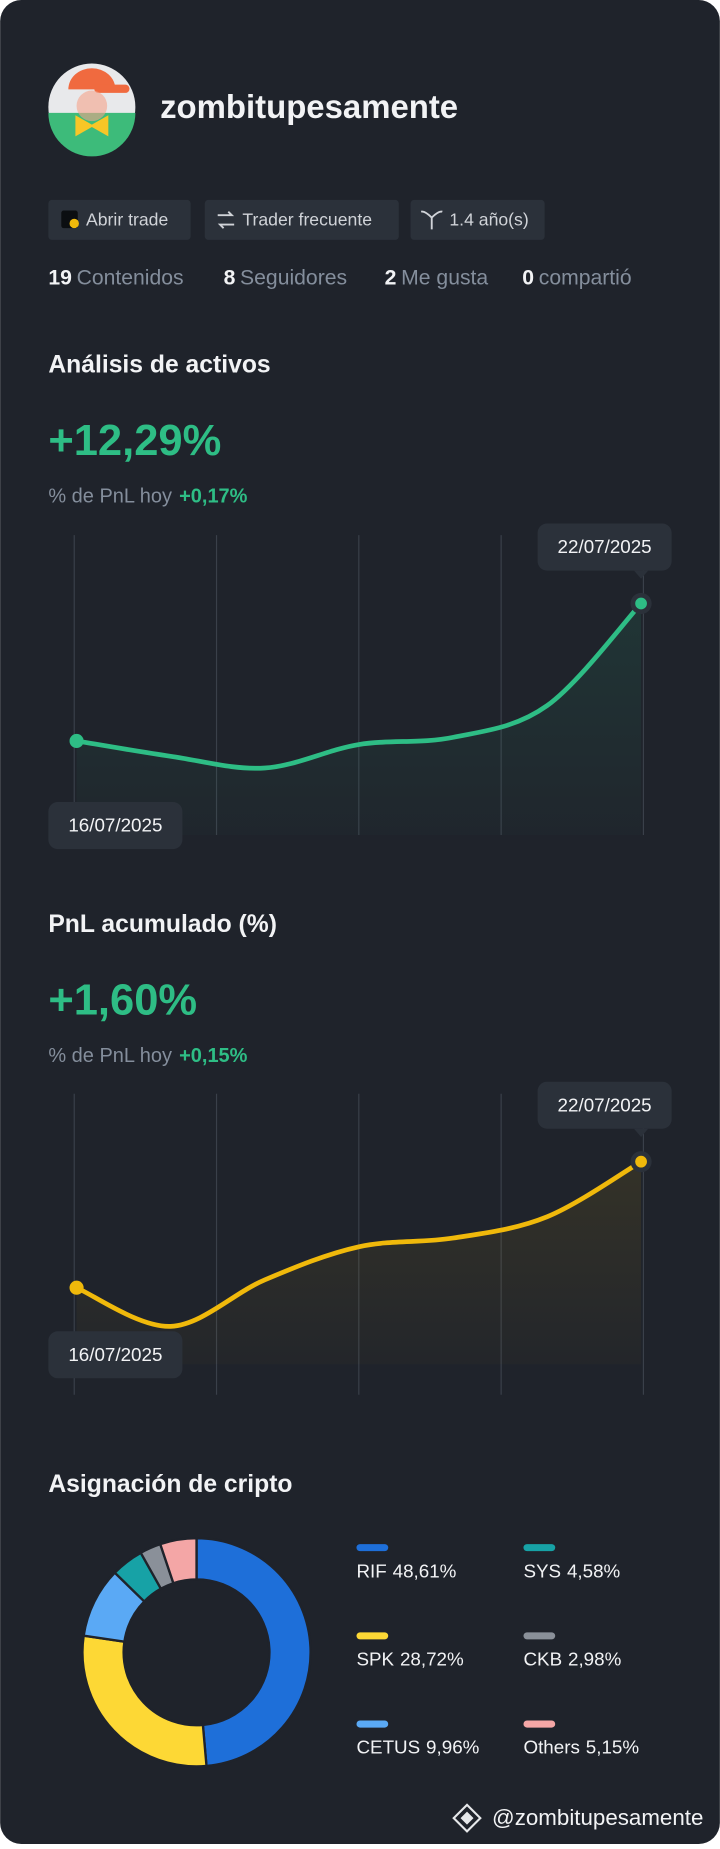 This screenshot has width=720, height=1849. What do you see at coordinates (130, 277) in the screenshot?
I see `stat-label: Contenidos` at bounding box center [130, 277].